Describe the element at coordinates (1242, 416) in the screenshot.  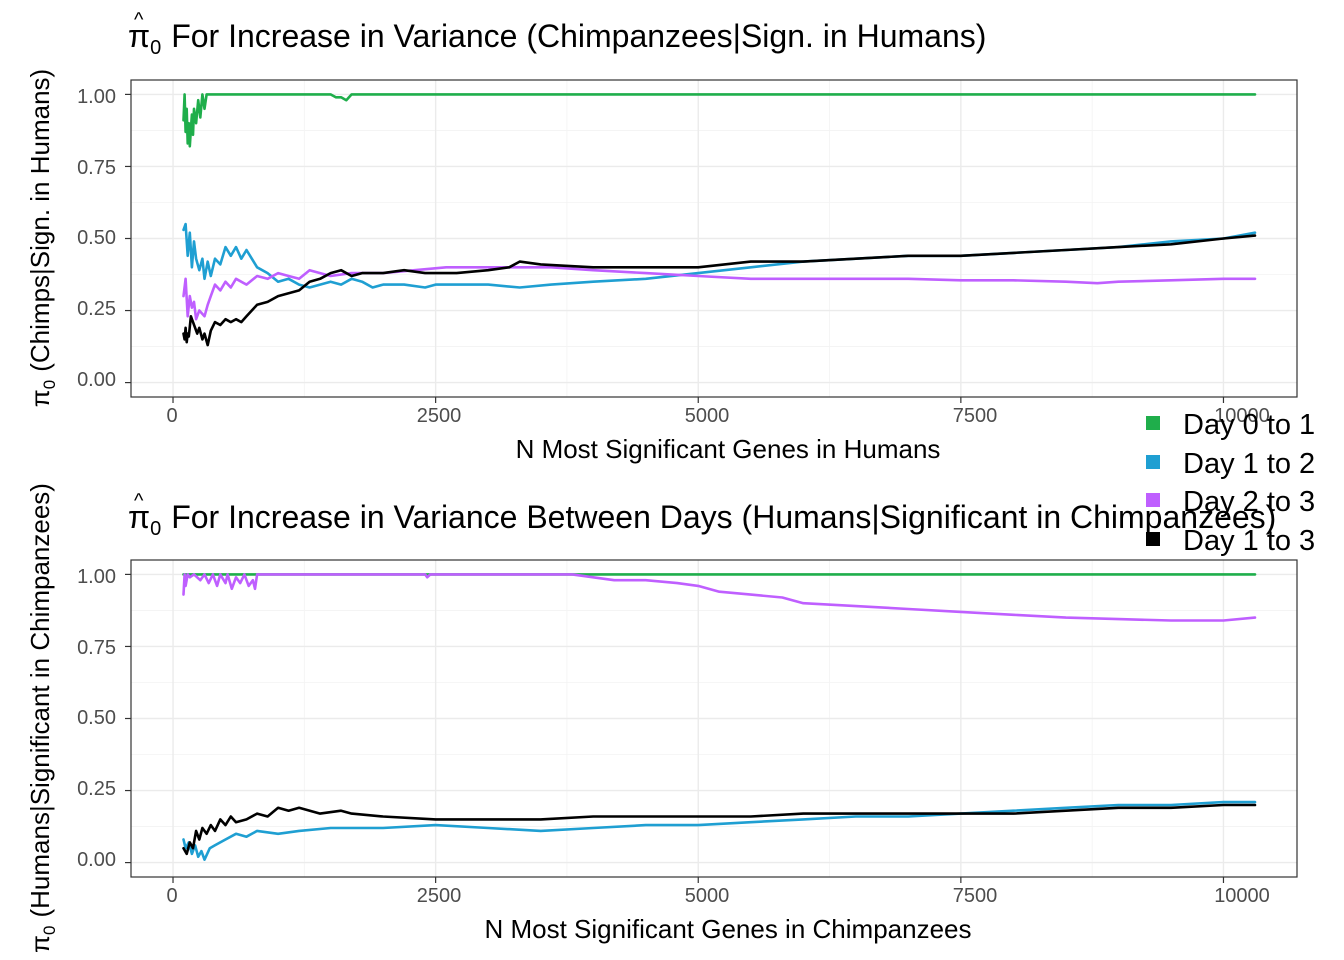
I see `panel-1-xtick-label-4: 10000` at that location.